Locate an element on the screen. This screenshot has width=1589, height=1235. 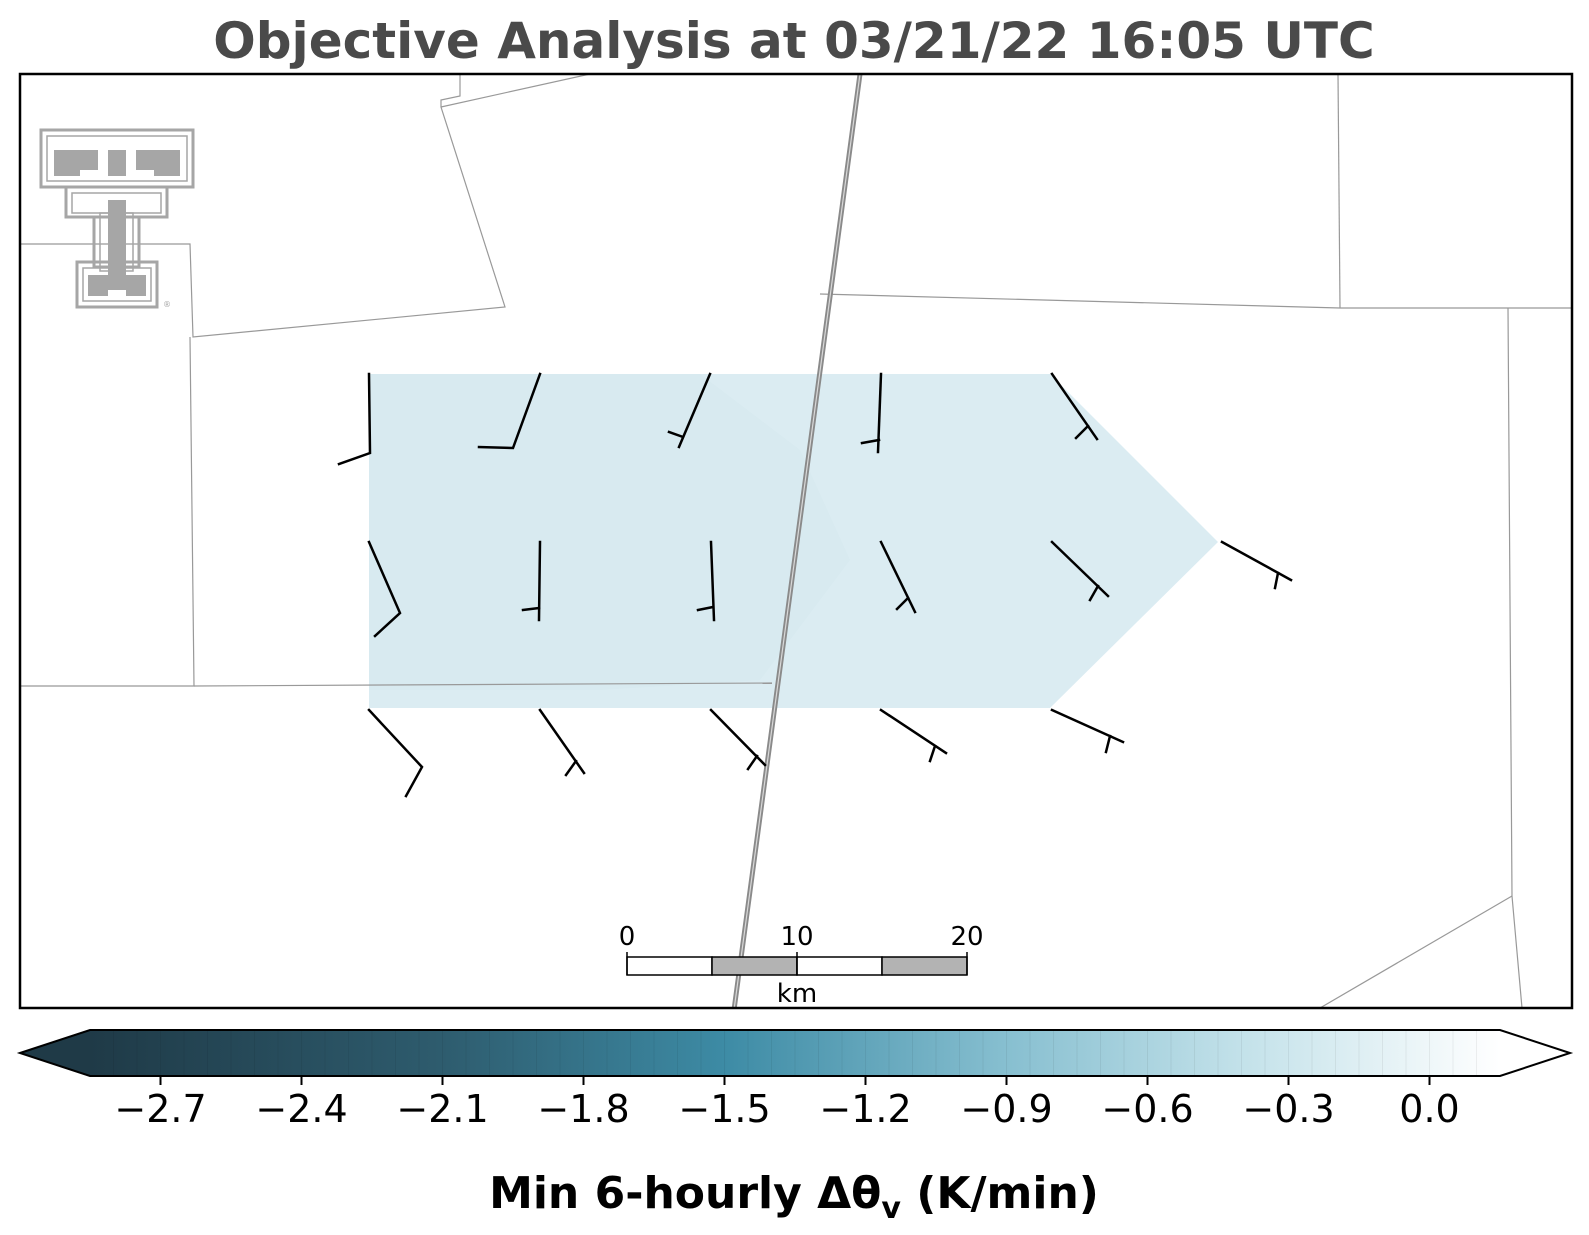
scale-label-10: 10 is located at coordinates (796, 937).